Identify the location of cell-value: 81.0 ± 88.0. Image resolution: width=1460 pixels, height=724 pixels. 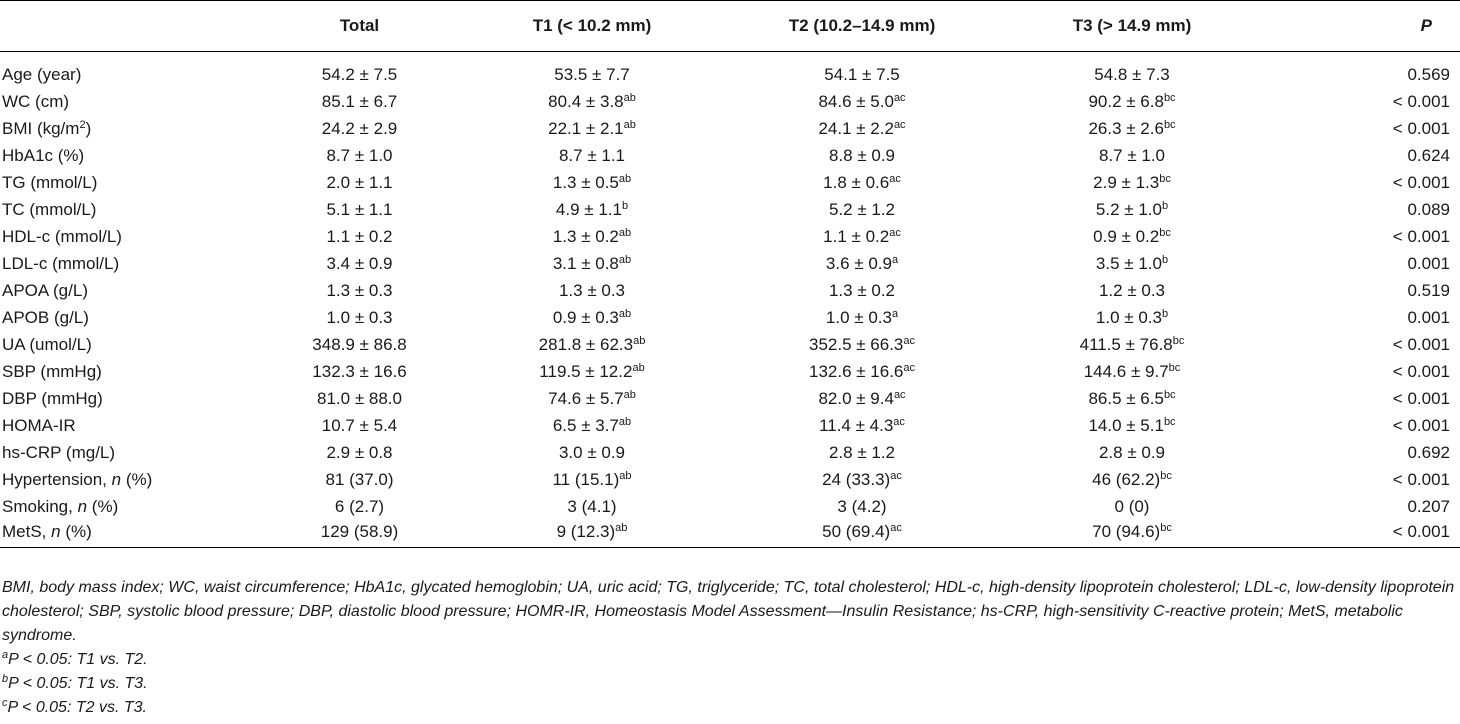
(359, 398).